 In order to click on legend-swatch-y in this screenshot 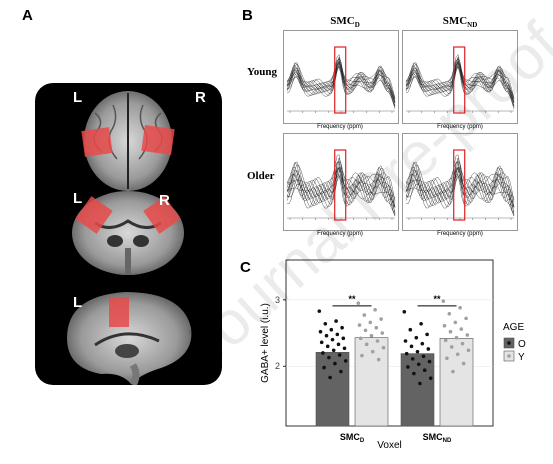, I will do `click(509, 356)`.